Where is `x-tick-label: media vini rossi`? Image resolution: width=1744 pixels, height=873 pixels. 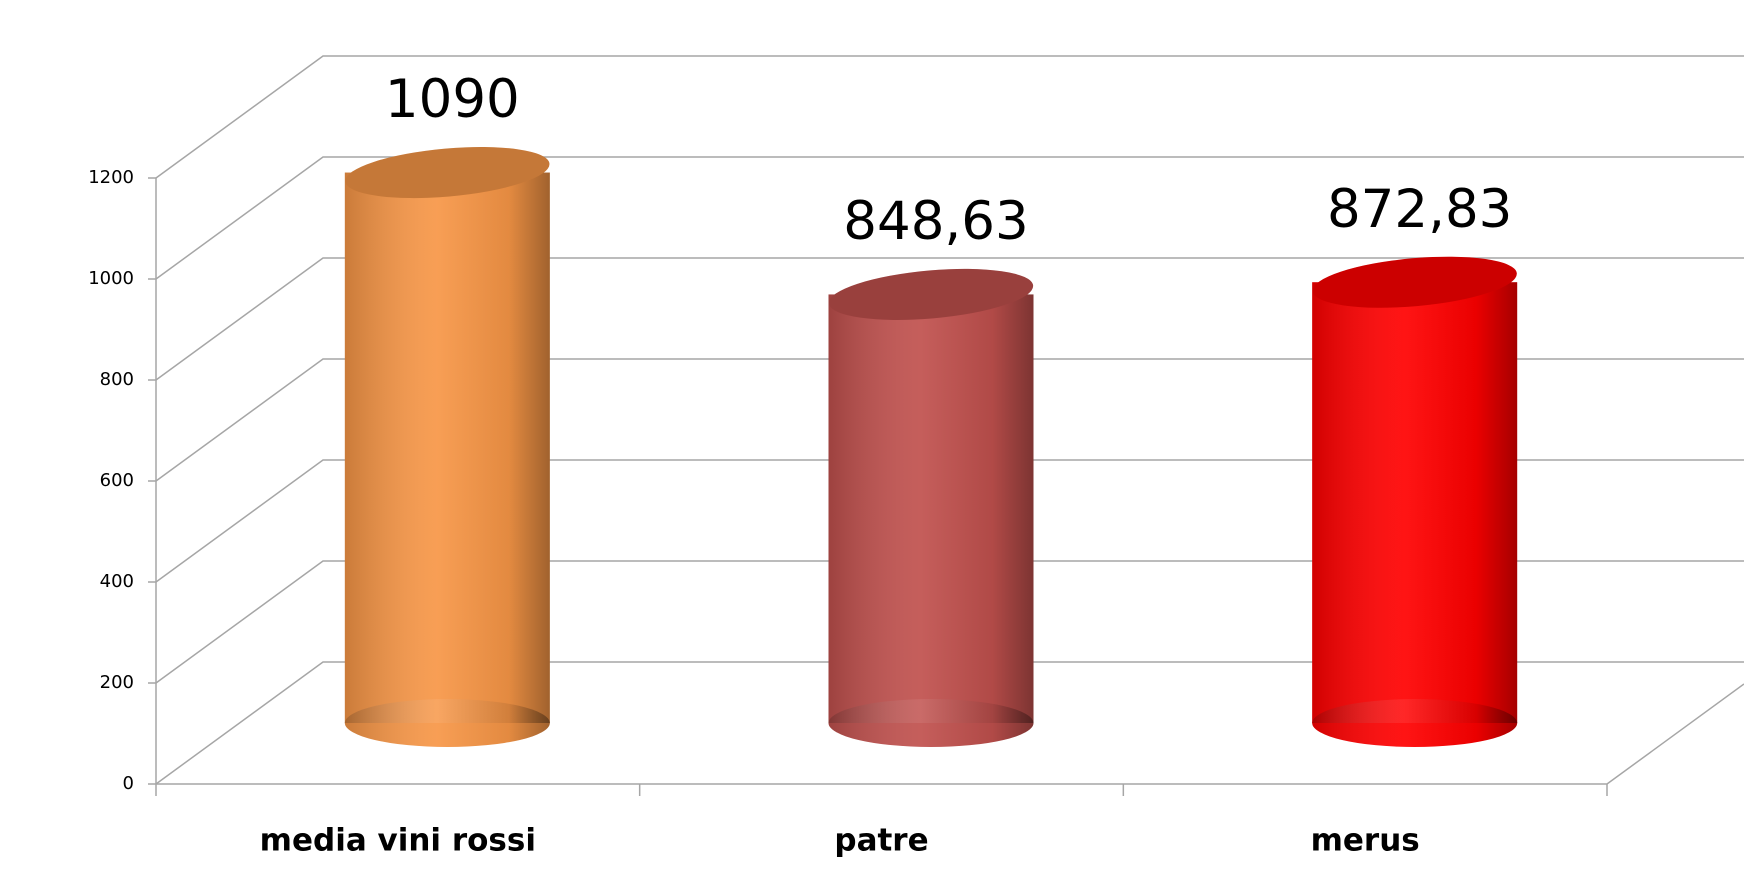
x-tick-label: media vini rossi is located at coordinates (398, 841).